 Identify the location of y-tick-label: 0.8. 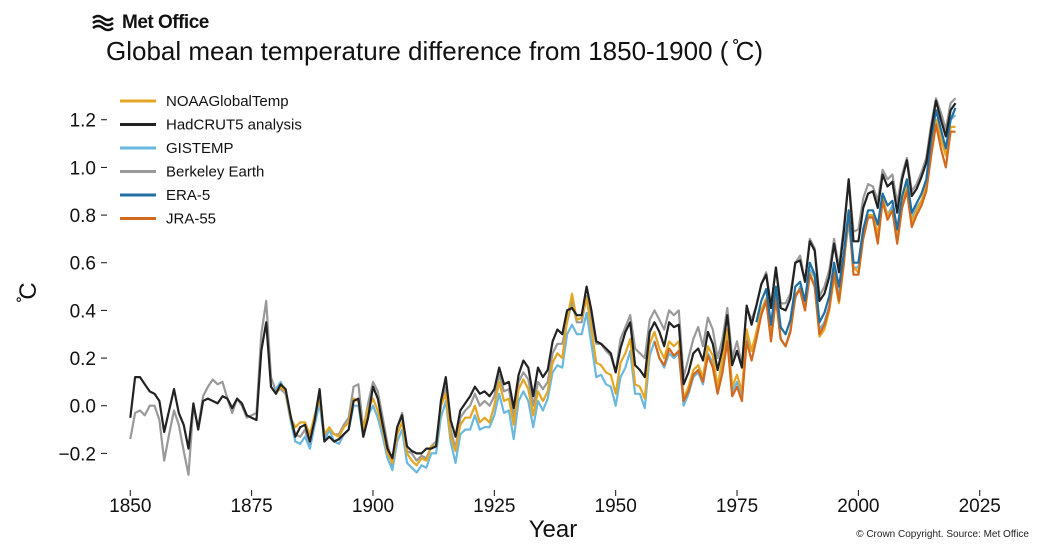
(83, 216).